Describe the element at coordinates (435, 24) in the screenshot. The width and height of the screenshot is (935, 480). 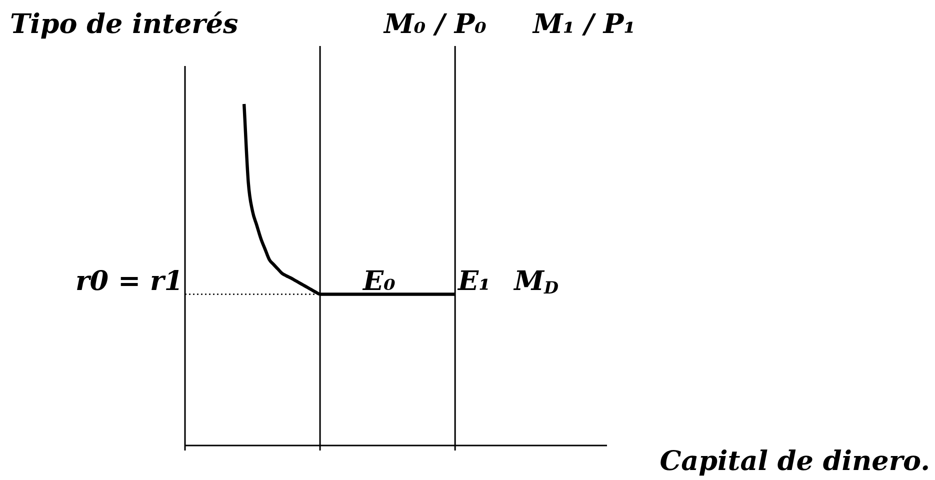
I see `text: M₀ / P₀` at that location.